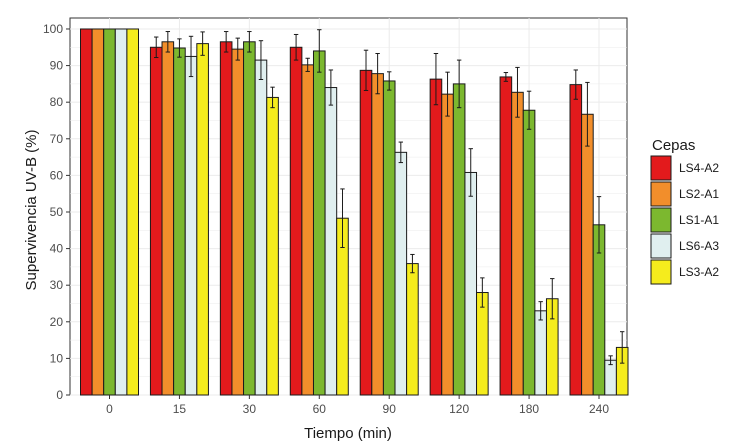  What do you see at coordinates (57, 102) in the screenshot?
I see `y-tick-label: 80` at bounding box center [57, 102].